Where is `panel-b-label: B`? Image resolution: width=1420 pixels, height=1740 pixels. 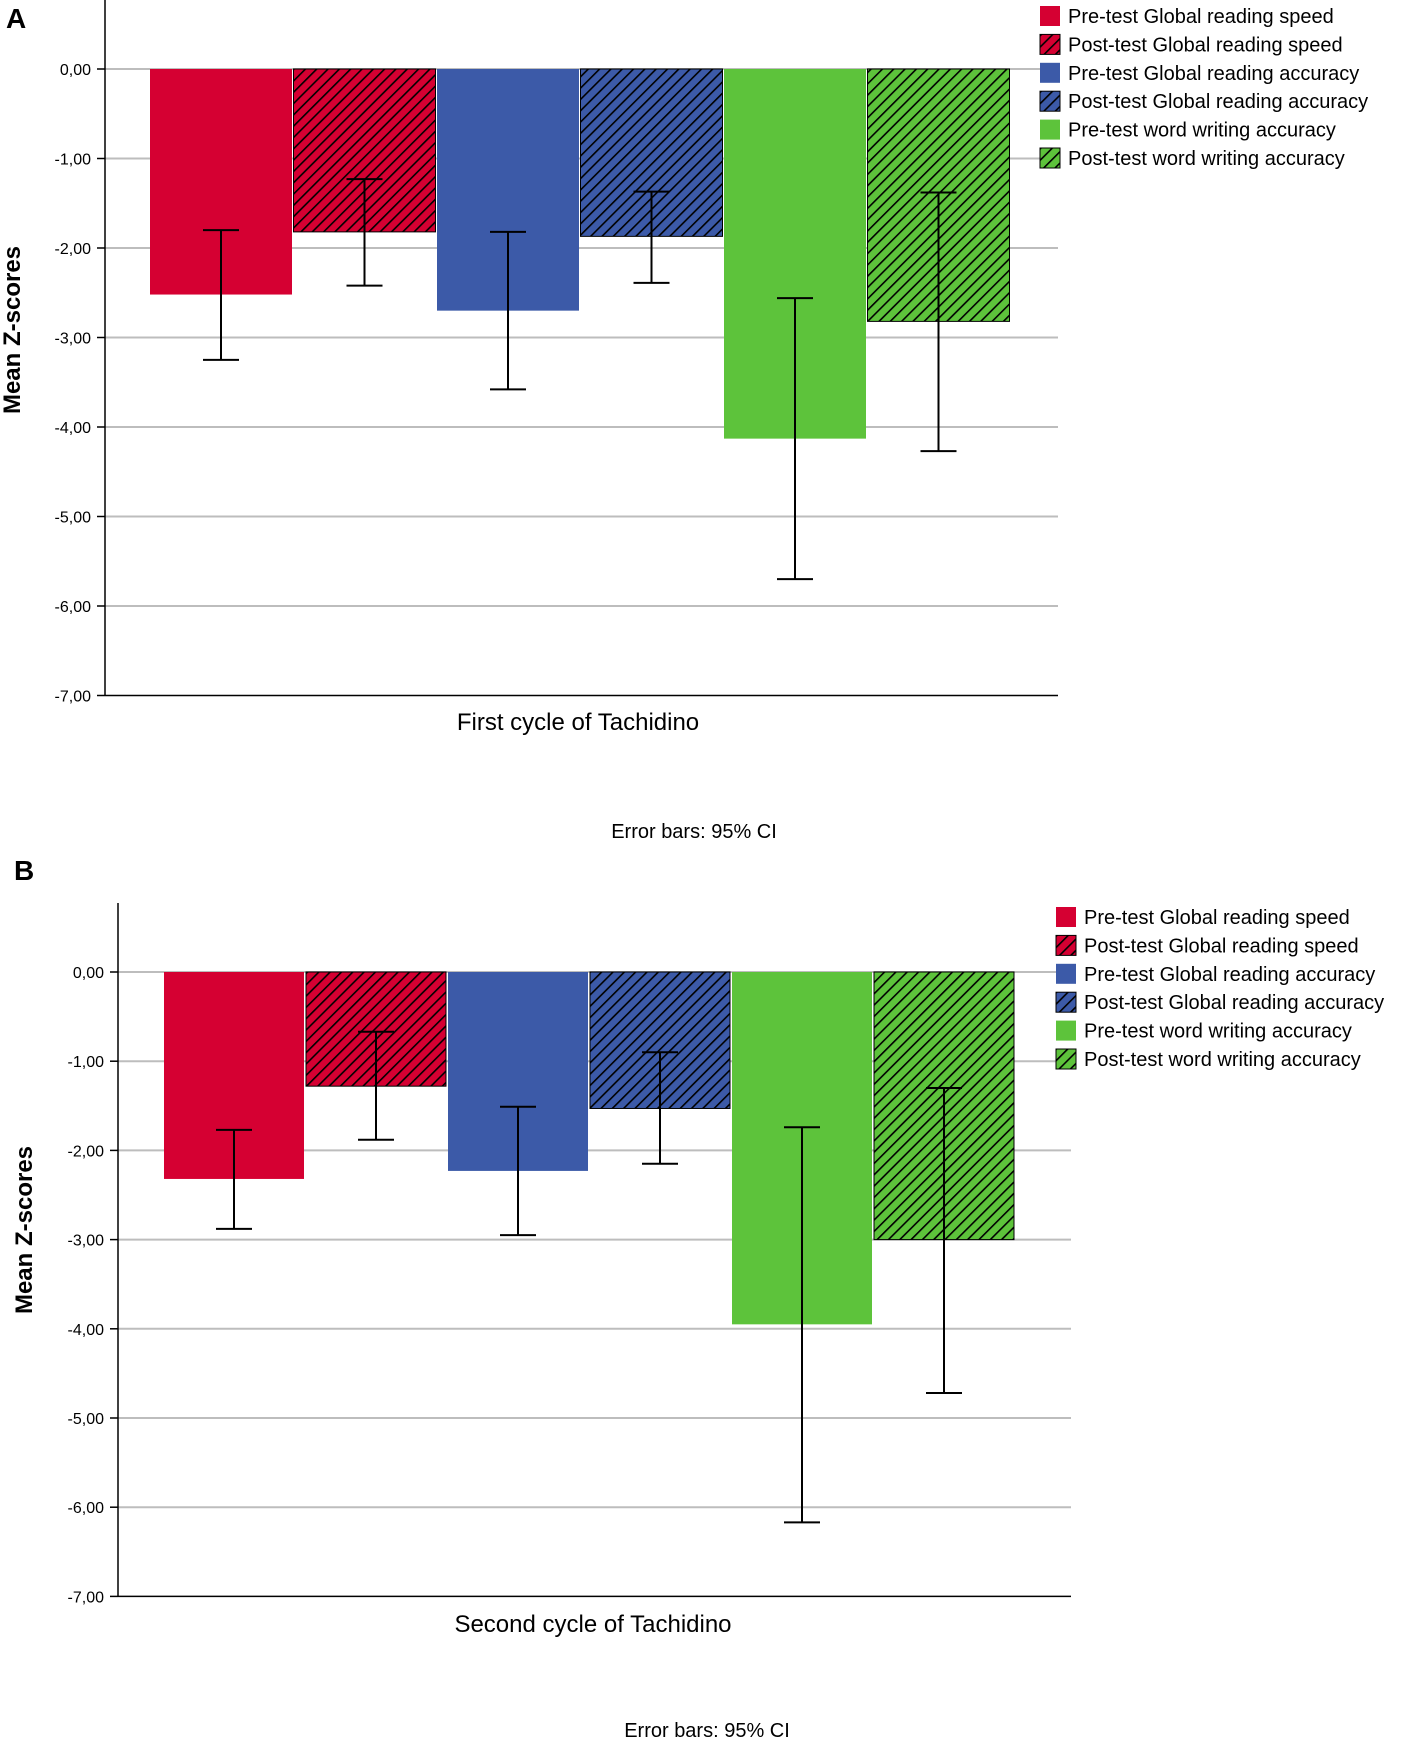
panel-b-label: B is located at coordinates (24, 870).